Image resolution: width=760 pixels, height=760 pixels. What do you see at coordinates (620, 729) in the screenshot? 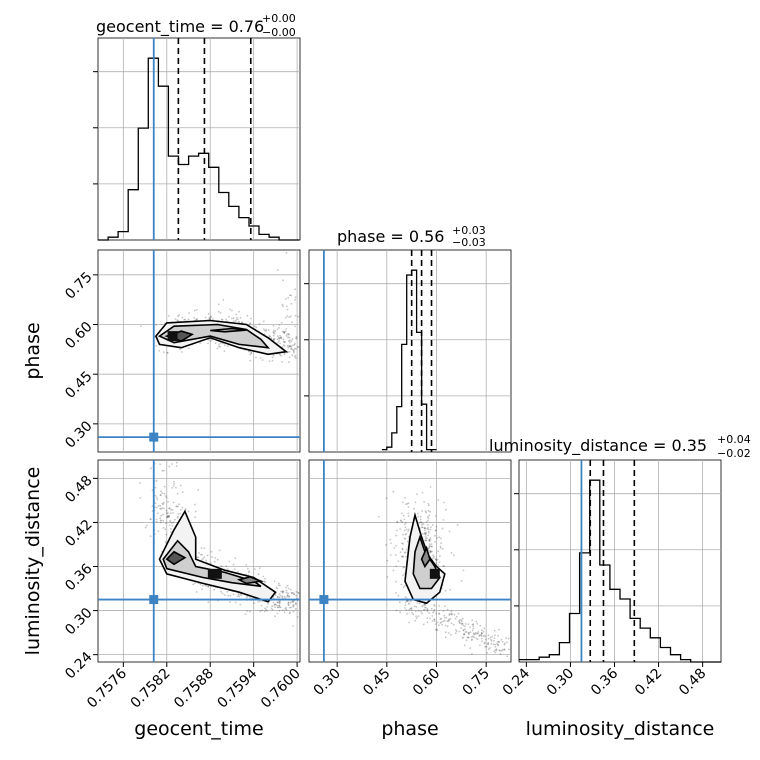
I see `xlabel-luminosity-distance: luminosity_distance` at bounding box center [620, 729].